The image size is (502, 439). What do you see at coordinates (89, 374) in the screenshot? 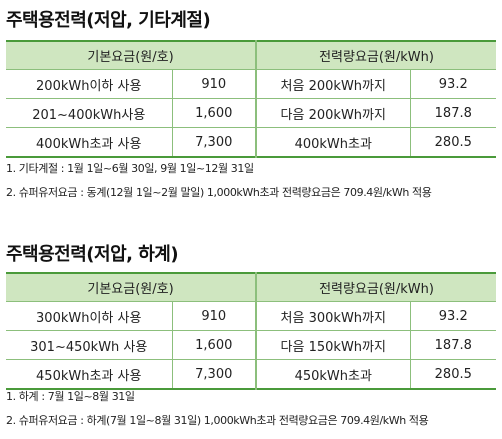
I see `basic-desc-cell: 450kWh초과 사용` at bounding box center [89, 374].